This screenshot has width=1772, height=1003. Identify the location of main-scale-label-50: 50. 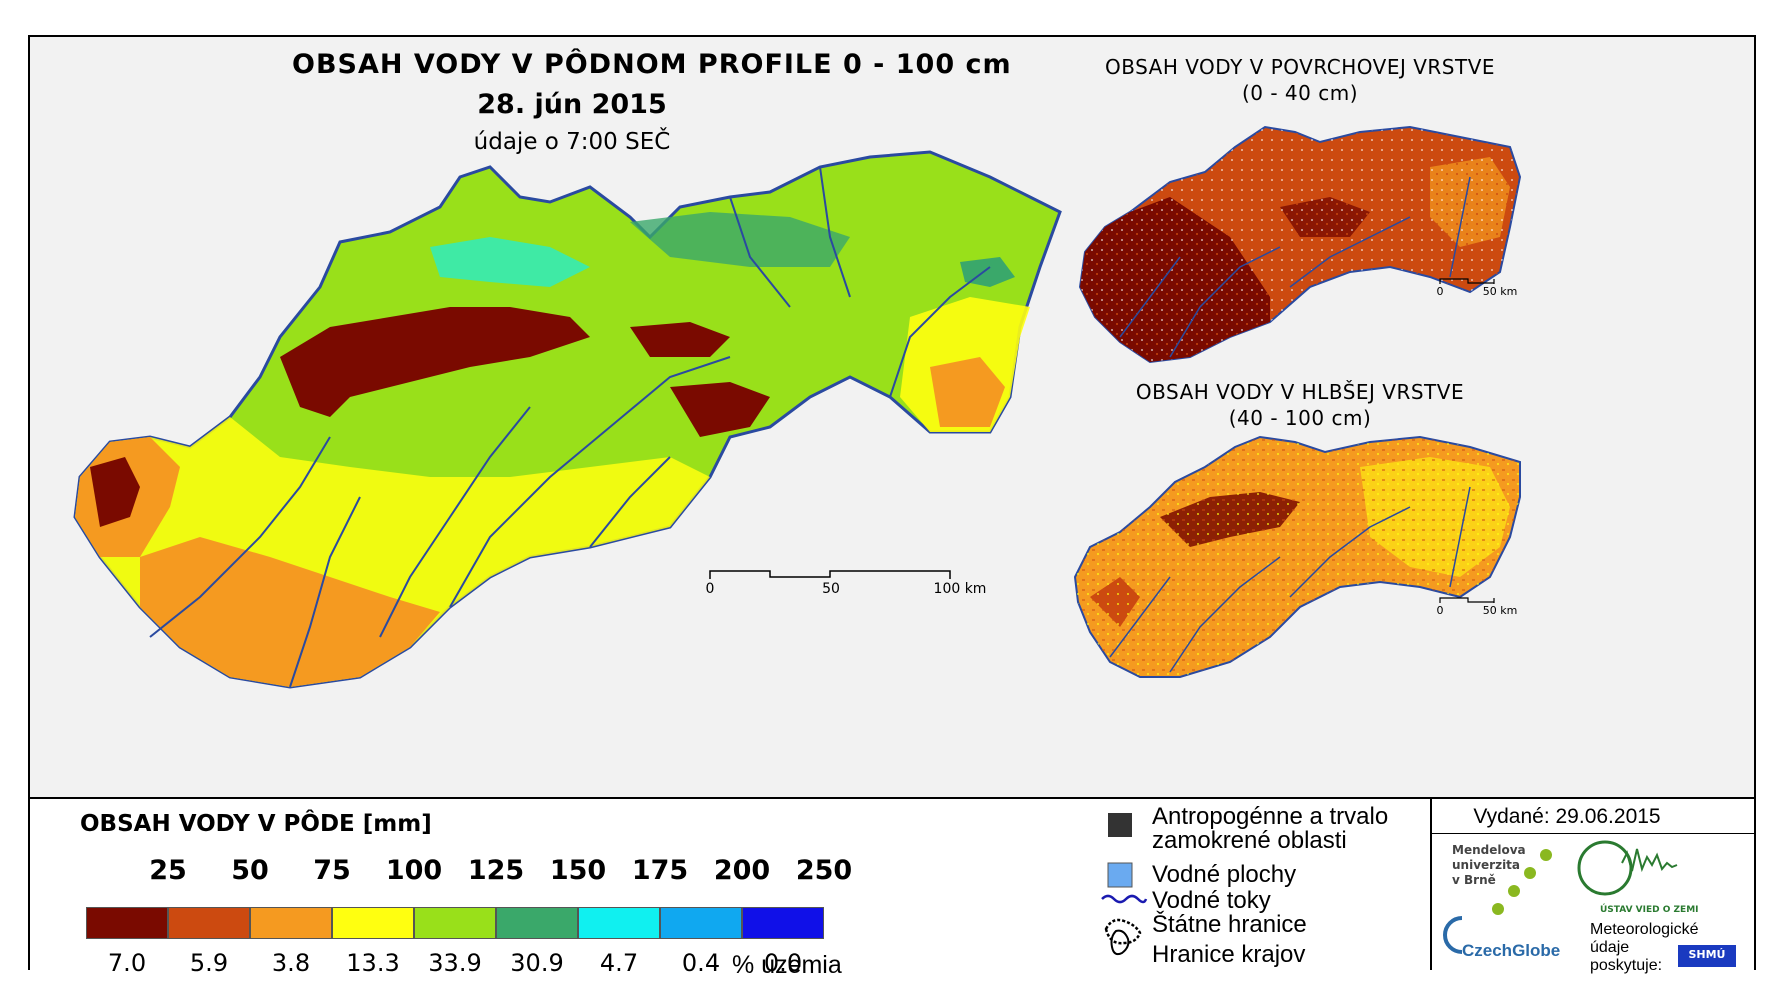
(831, 589).